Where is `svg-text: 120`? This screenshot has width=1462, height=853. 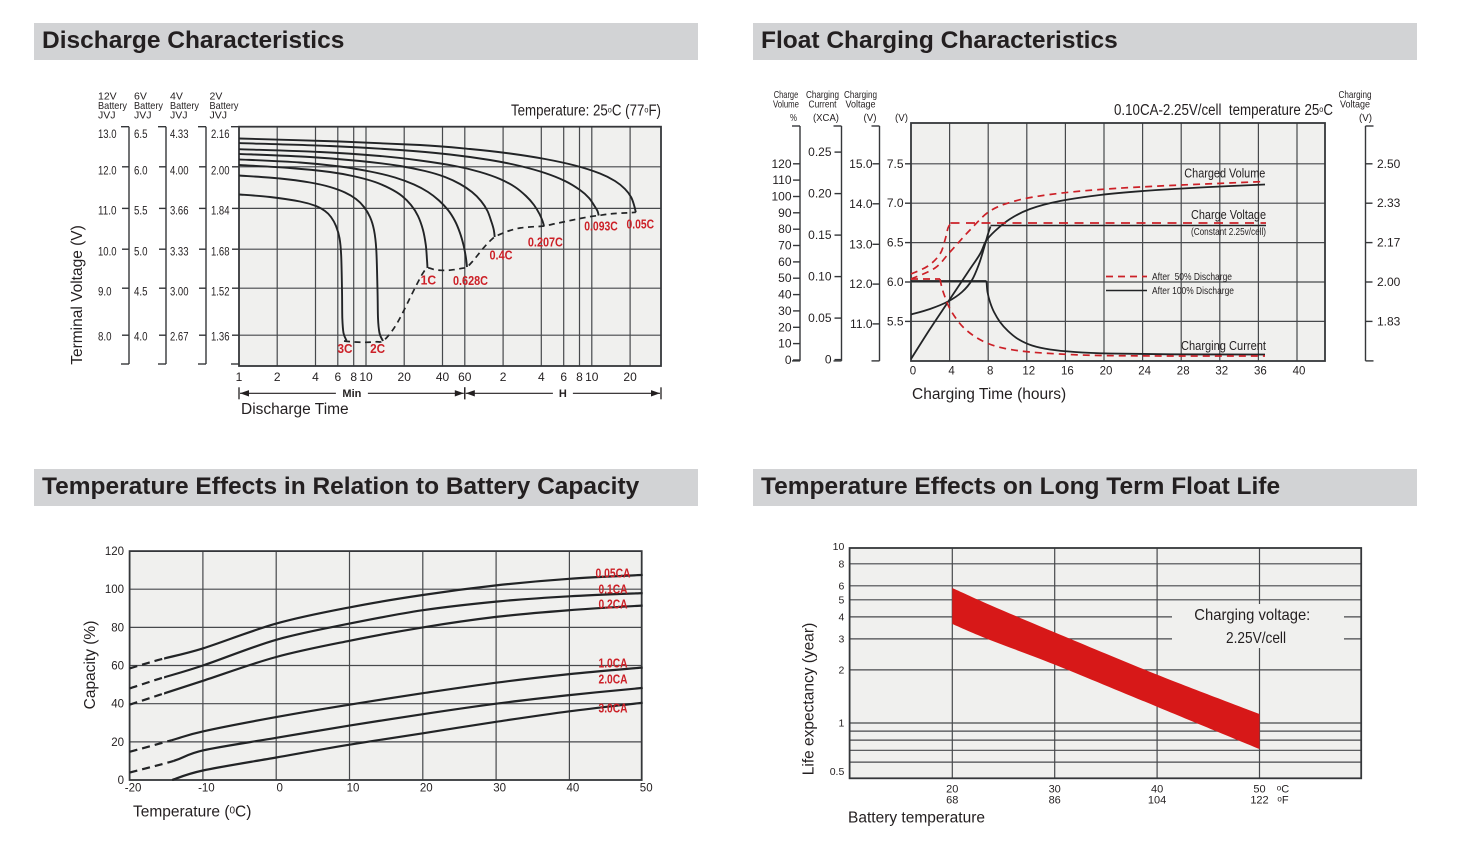 svg-text: 120 is located at coordinates (114, 552).